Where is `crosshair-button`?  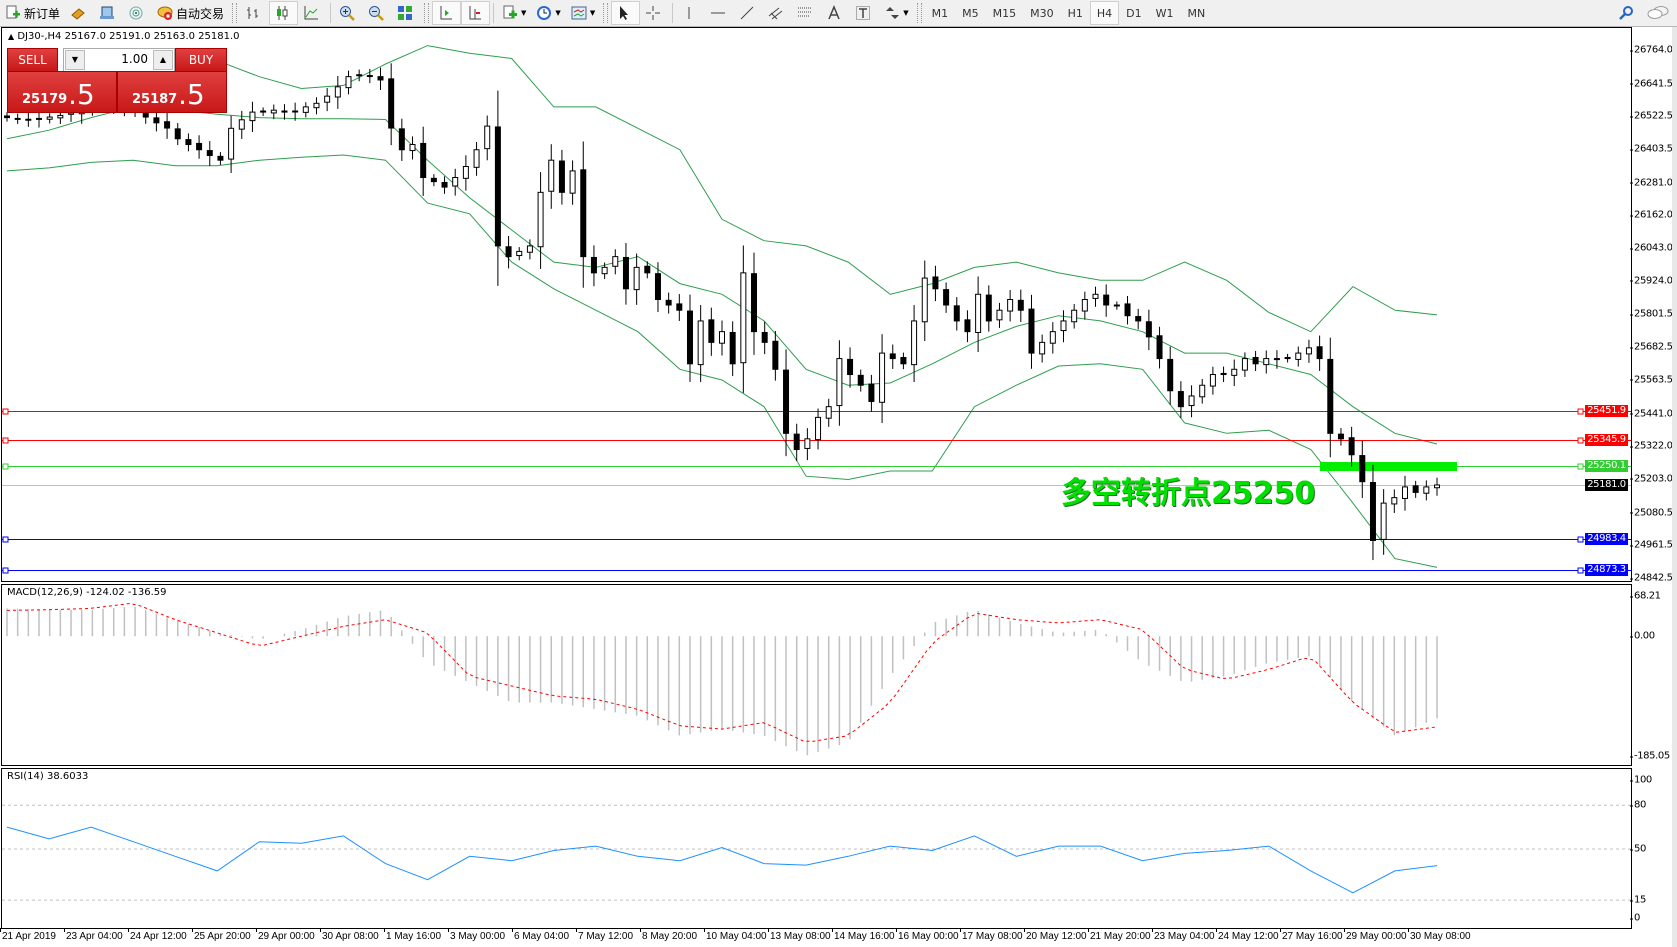 crosshair-button is located at coordinates (654, 13).